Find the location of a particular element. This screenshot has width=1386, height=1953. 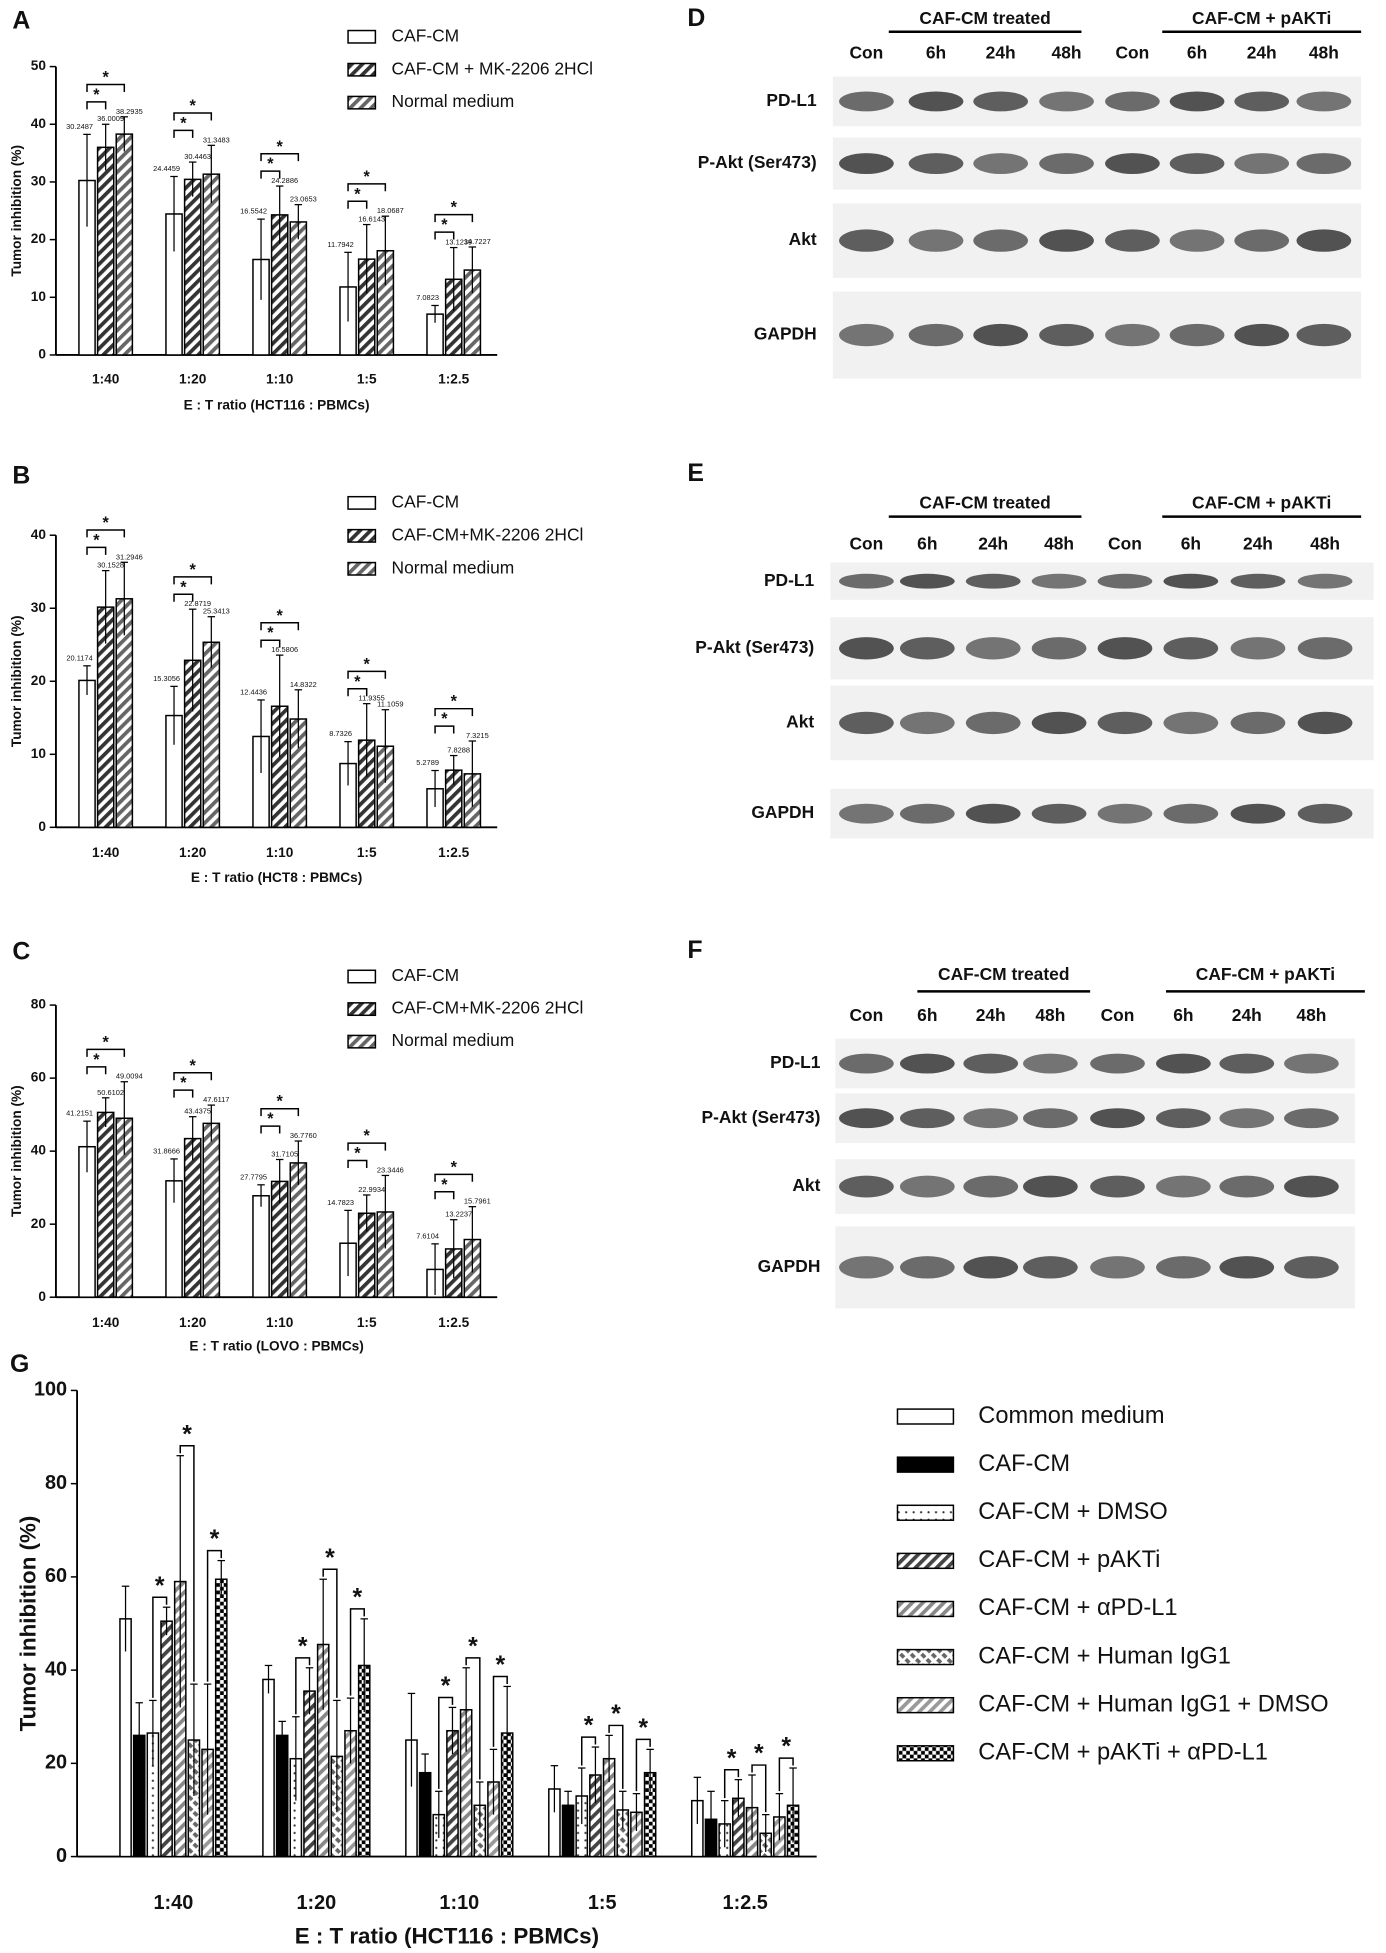

value-label: 5.2789 is located at coordinates (427, 762).